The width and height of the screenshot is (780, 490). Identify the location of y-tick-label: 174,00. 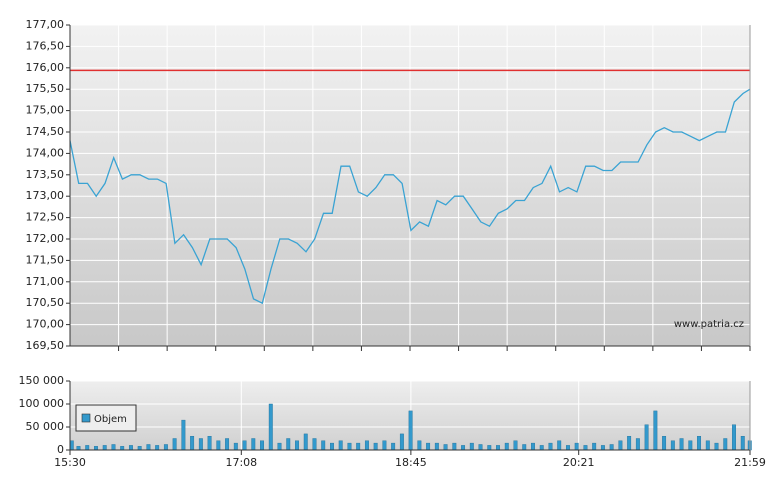
(45, 152).